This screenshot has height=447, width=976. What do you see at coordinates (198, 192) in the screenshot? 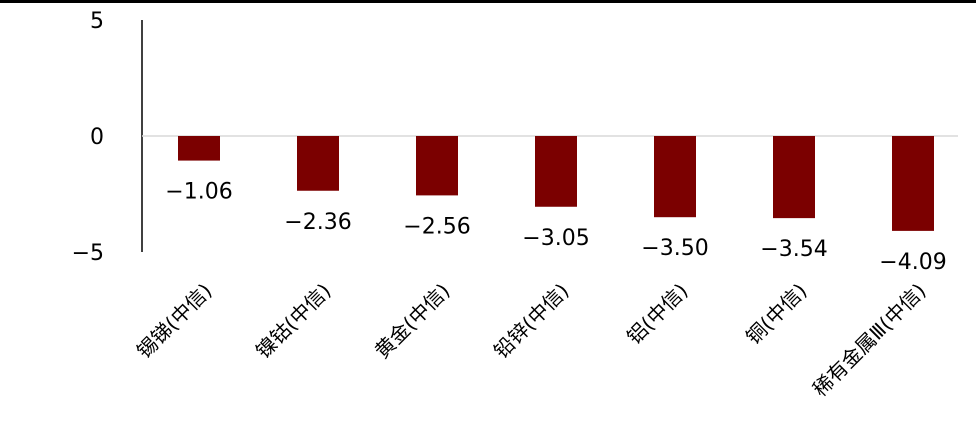
I see `data-label: −1.06` at bounding box center [198, 192].